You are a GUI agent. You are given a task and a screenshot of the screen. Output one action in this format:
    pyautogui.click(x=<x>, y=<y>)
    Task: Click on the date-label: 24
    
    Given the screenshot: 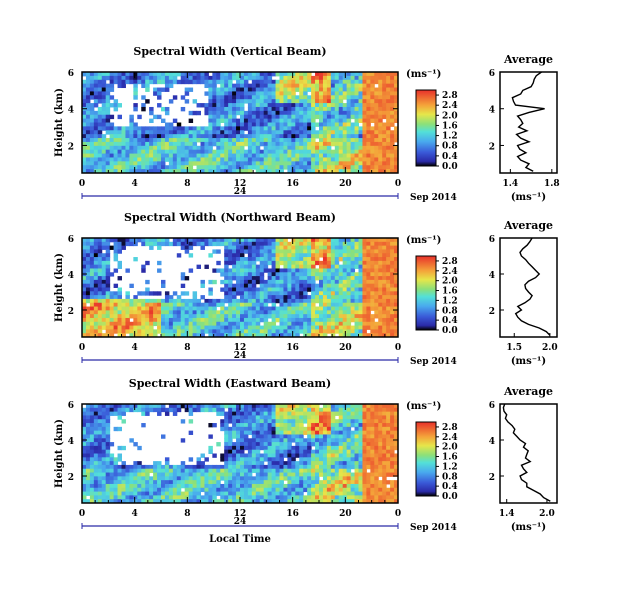 What is the action you would take?
    pyautogui.click(x=240, y=356)
    